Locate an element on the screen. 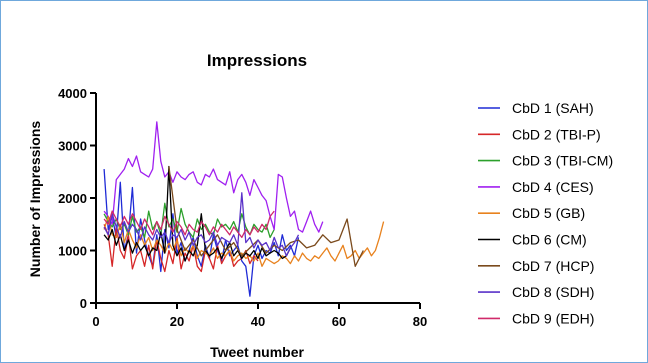 Image resolution: width=648 pixels, height=363 pixels. legend-label: CbD 5 (GB) is located at coordinates (548, 213).